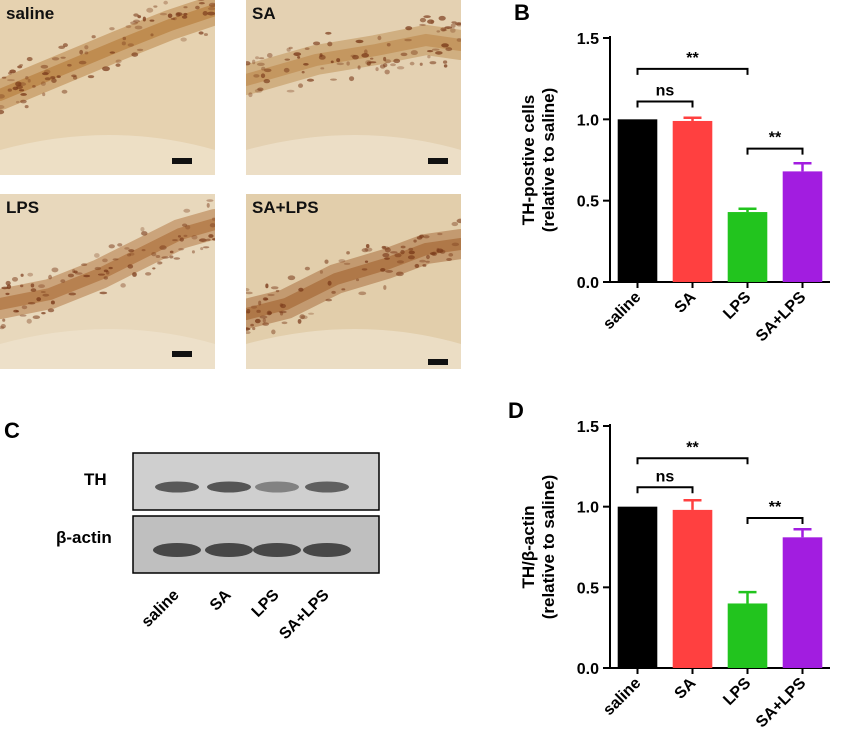  I want to click on x-tick-label: LPS, so click(737, 306).